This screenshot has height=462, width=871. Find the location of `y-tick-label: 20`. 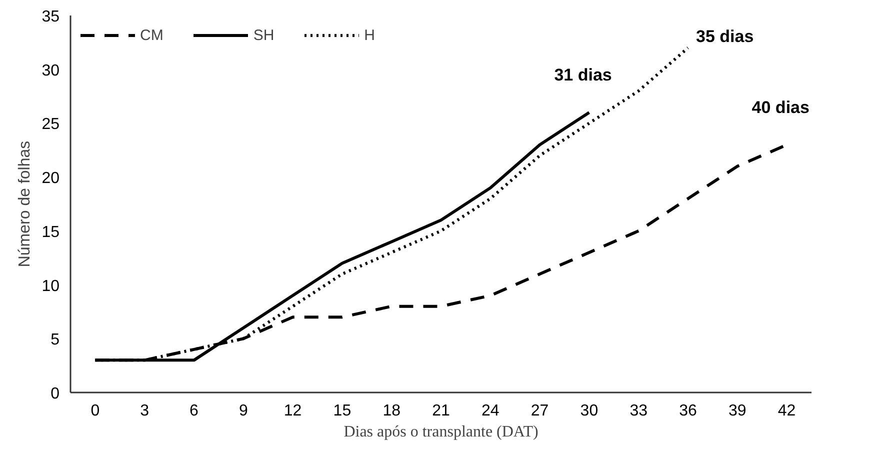

y-tick-label: 20 is located at coordinates (51, 179).